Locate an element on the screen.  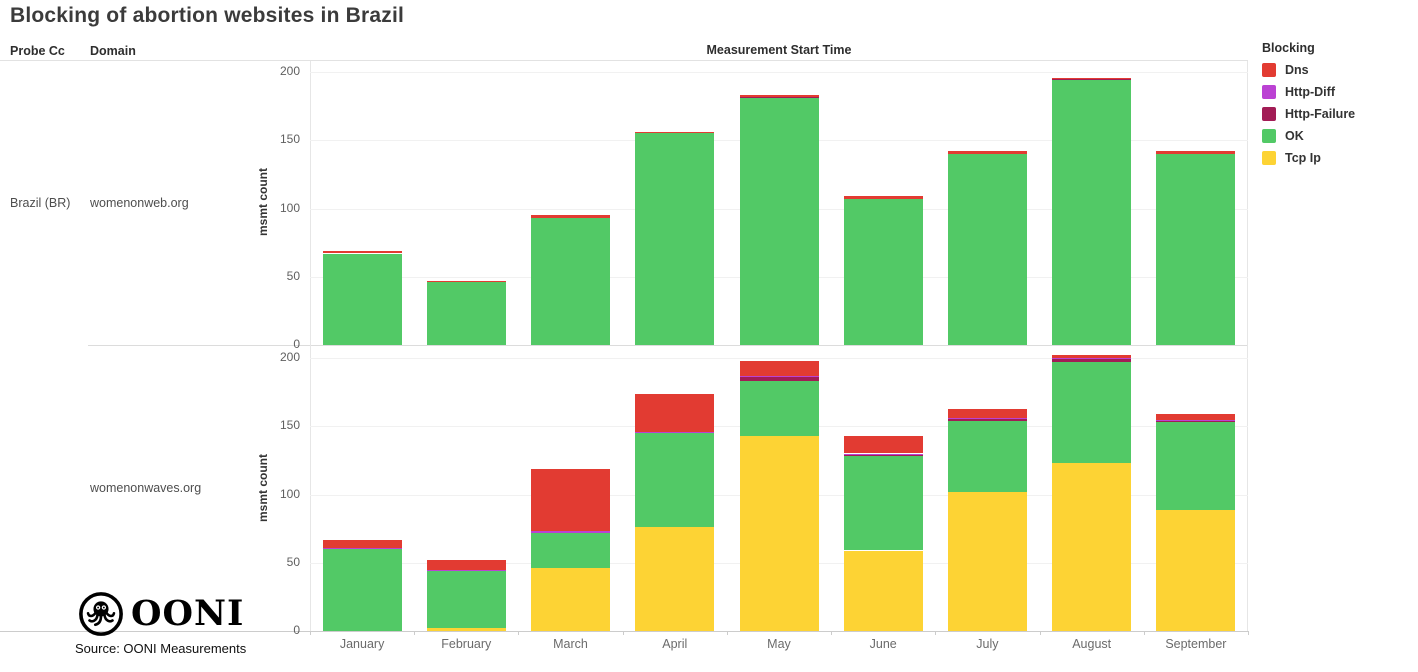
x-axis-line is located at coordinates (624, 631).